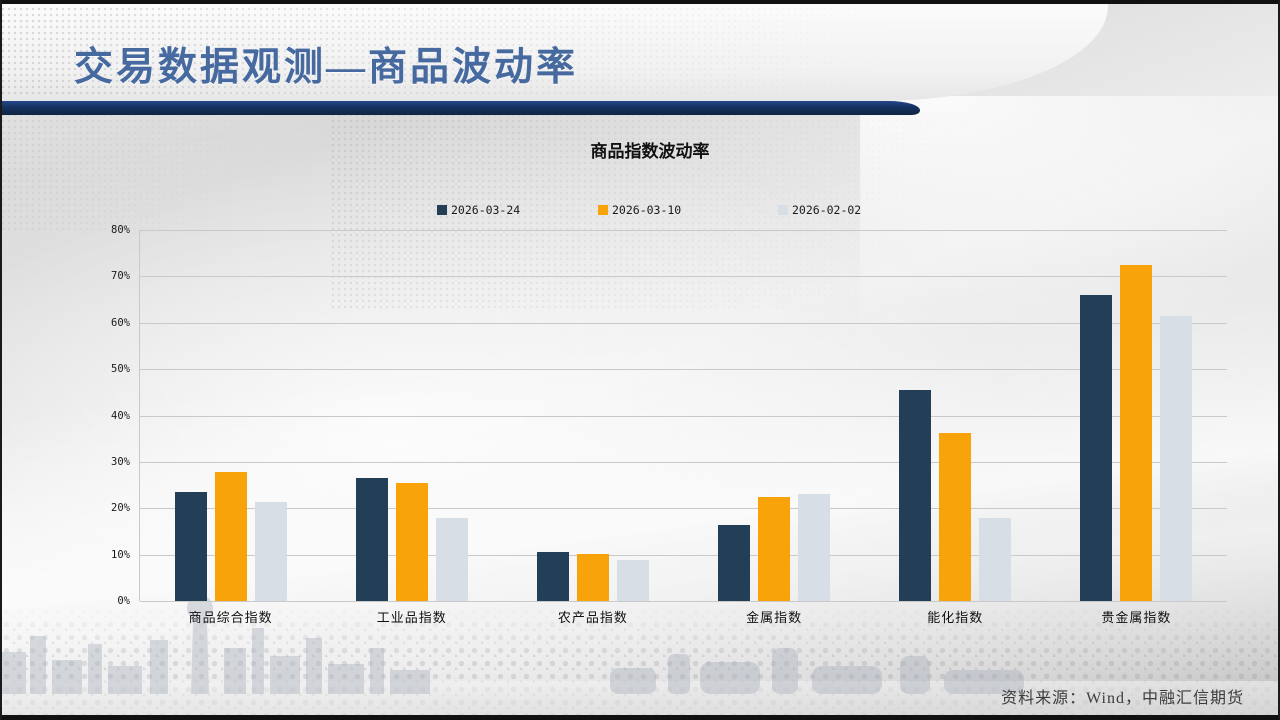  What do you see at coordinates (486, 210) in the screenshot?
I see `legend-label-series1: 2026-03-24` at bounding box center [486, 210].